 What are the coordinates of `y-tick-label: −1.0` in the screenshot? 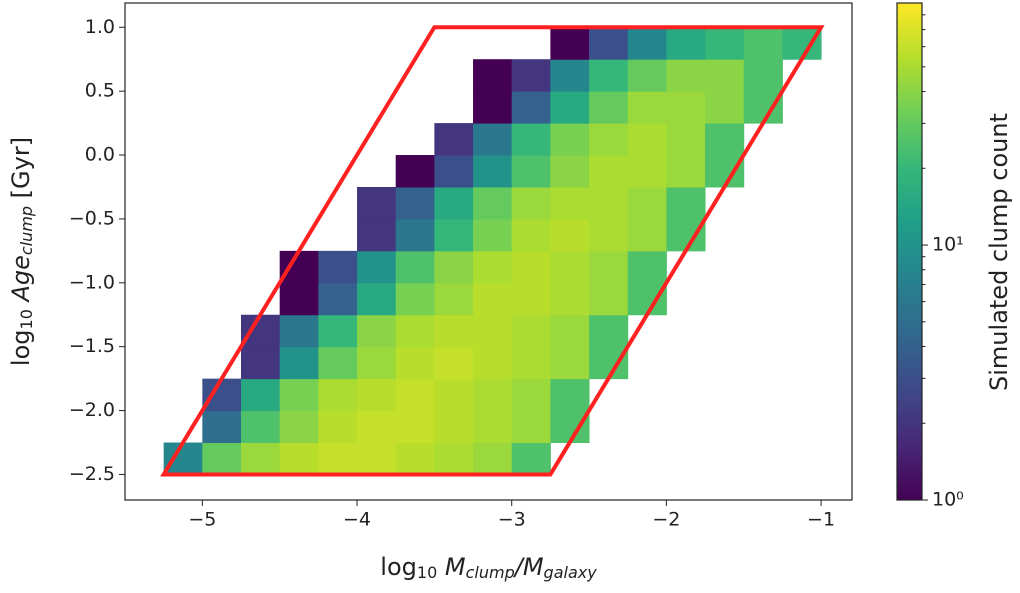 It's located at (92, 282).